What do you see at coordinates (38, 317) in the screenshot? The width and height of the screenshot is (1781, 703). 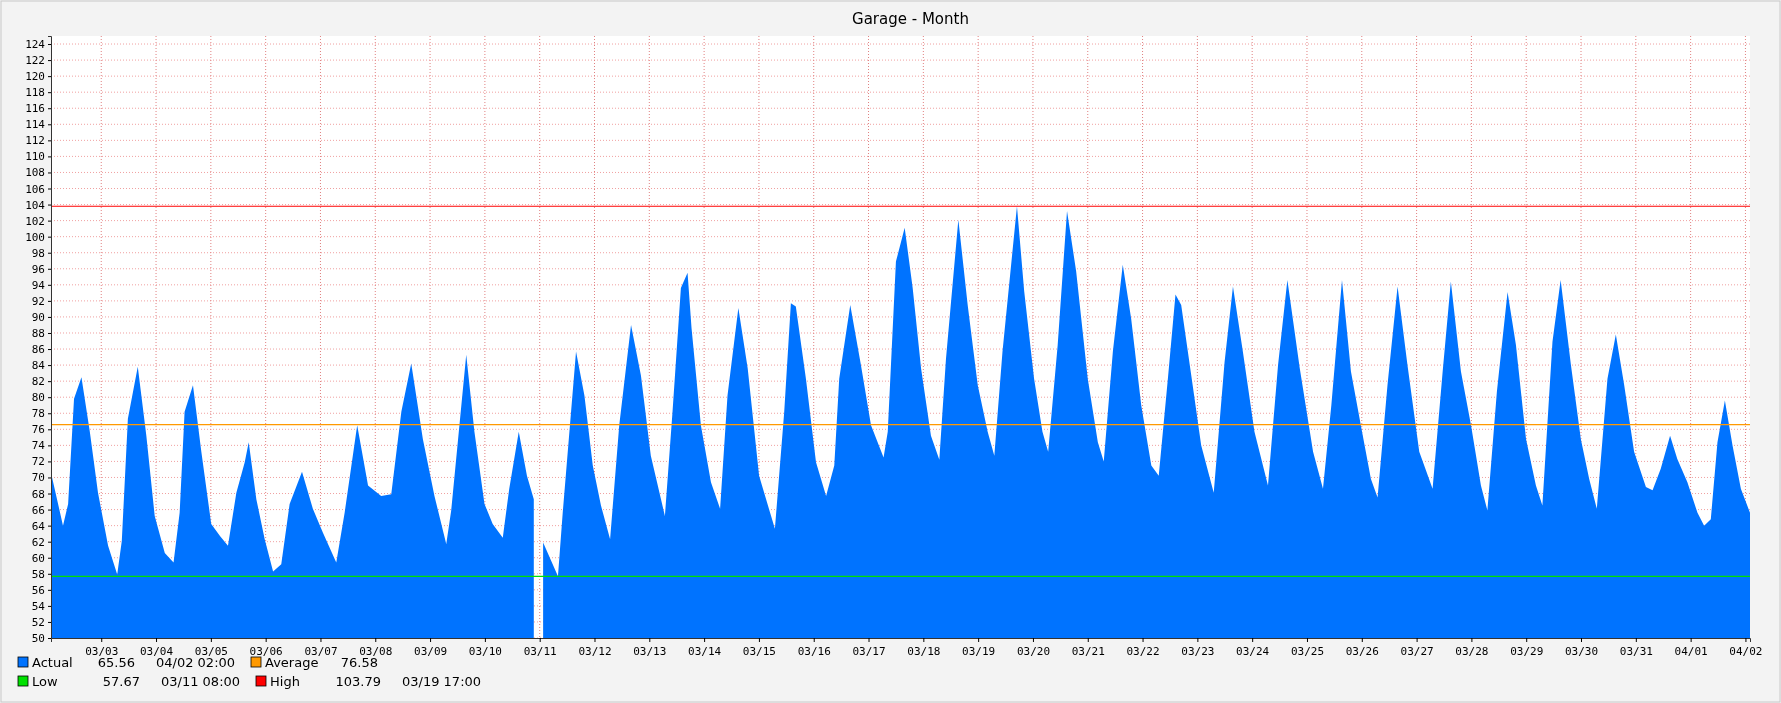 I see `y-tick-label: 90` at bounding box center [38, 317].